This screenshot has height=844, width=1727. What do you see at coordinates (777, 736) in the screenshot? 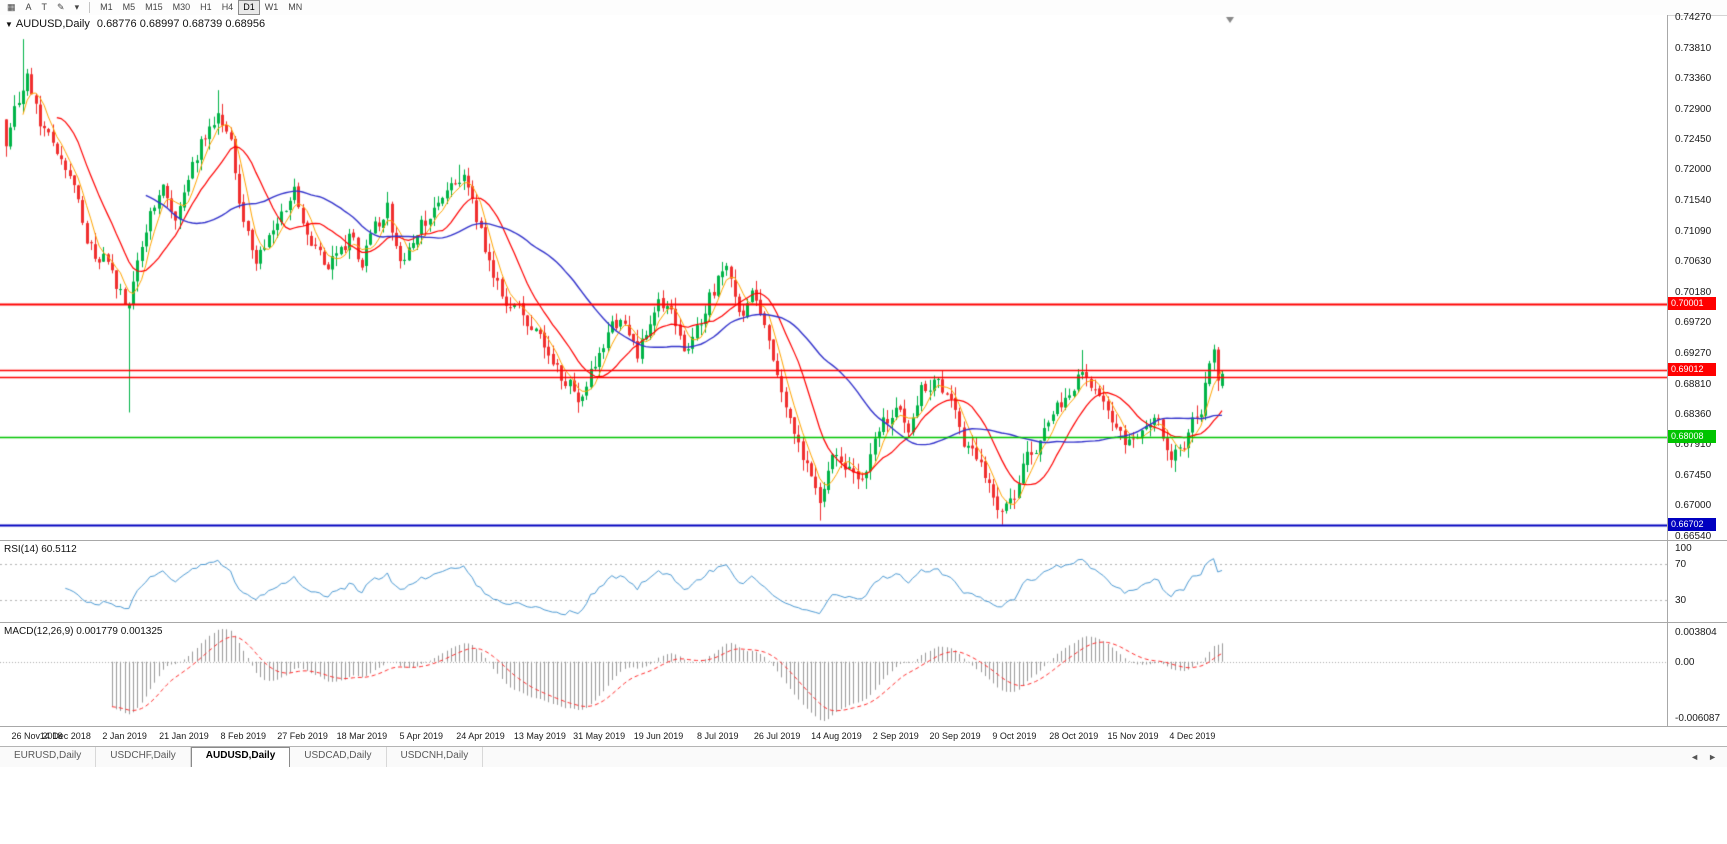
I see `date-tick-label: 26 Jul 2019` at bounding box center [777, 736].